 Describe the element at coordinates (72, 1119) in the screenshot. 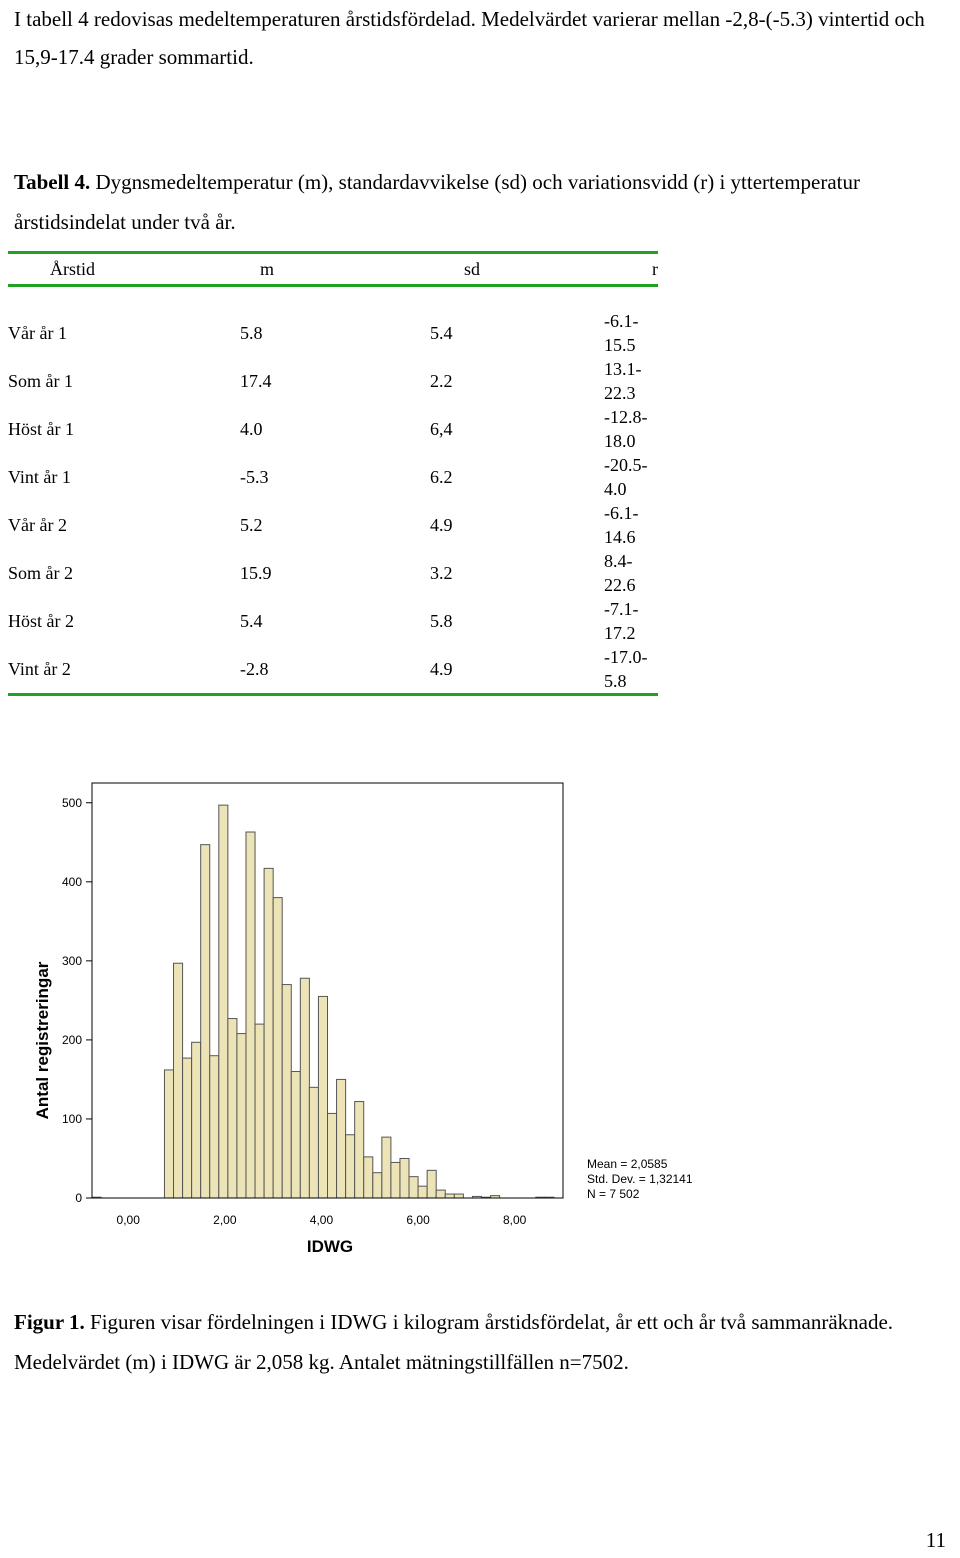

I see `y-tick-label: 100` at that location.